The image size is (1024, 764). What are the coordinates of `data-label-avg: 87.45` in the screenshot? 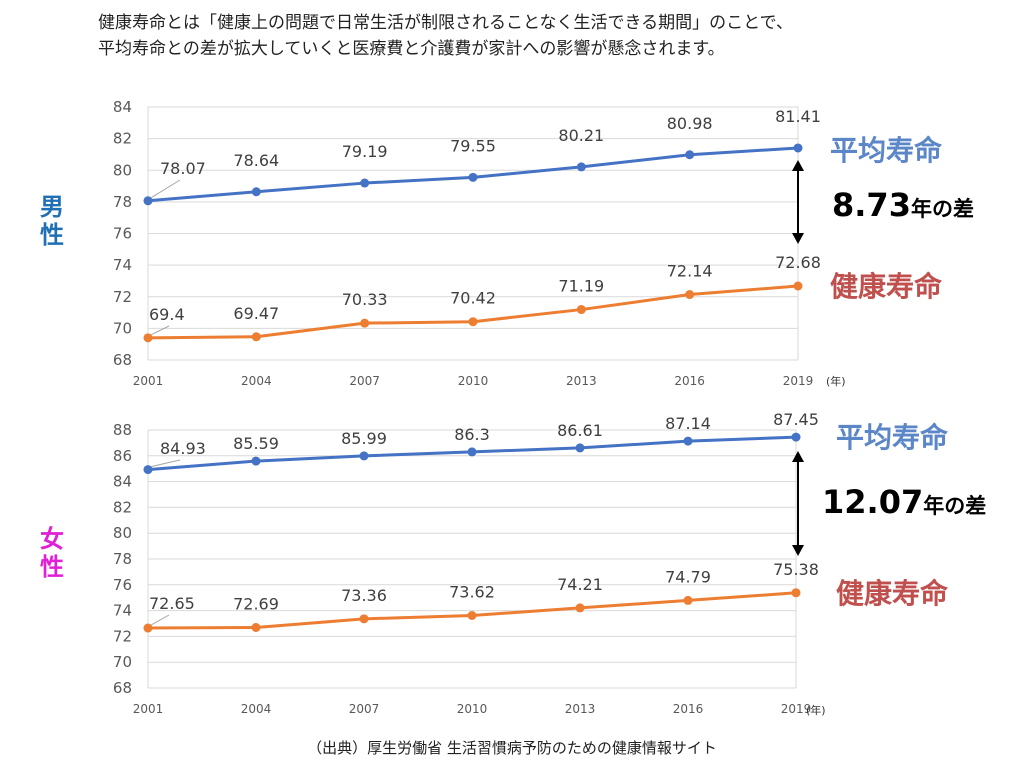 It's located at (796, 419).